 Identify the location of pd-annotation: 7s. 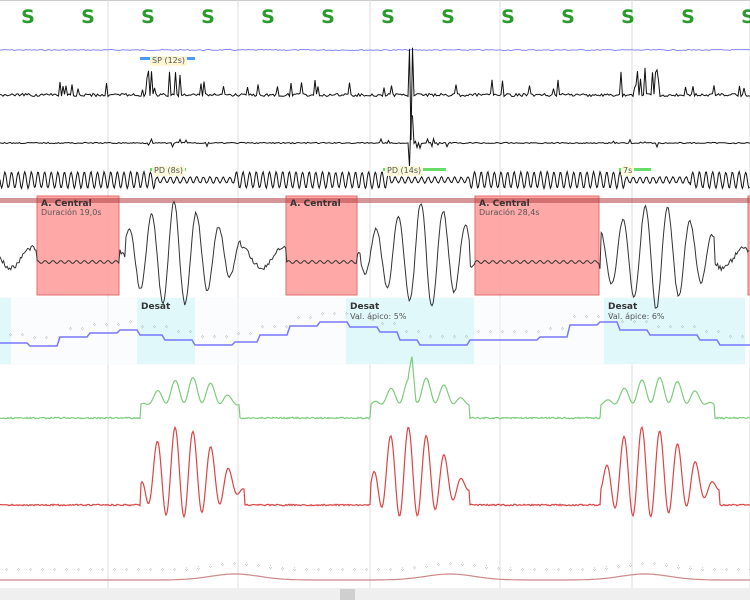
(628, 171).